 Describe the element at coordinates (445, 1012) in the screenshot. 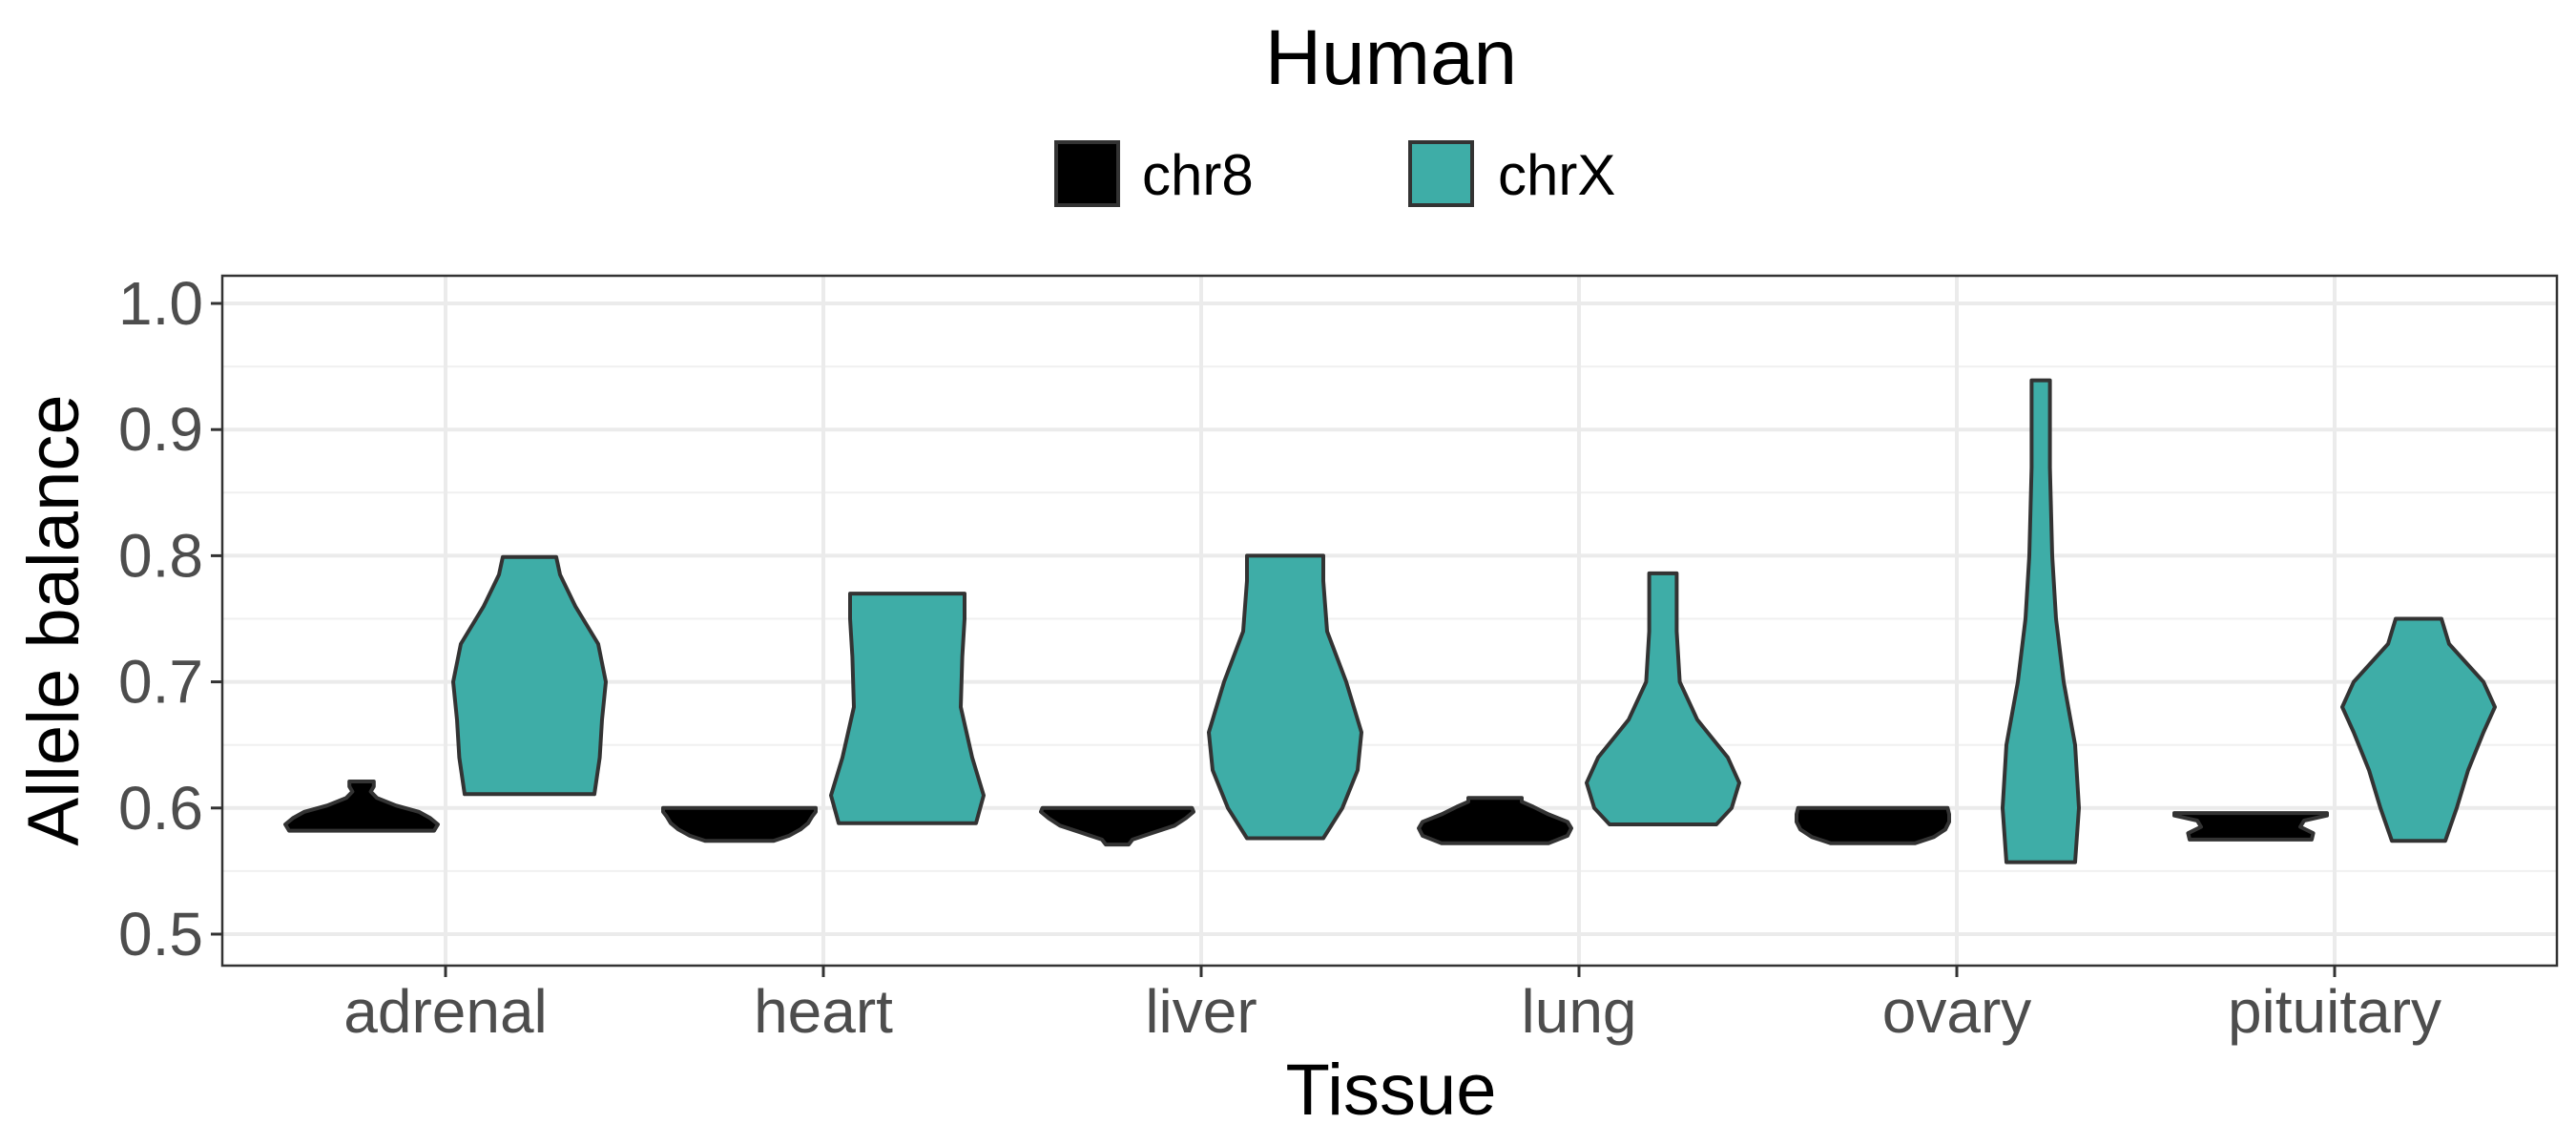

I see `x-tick-label: adrenal` at that location.